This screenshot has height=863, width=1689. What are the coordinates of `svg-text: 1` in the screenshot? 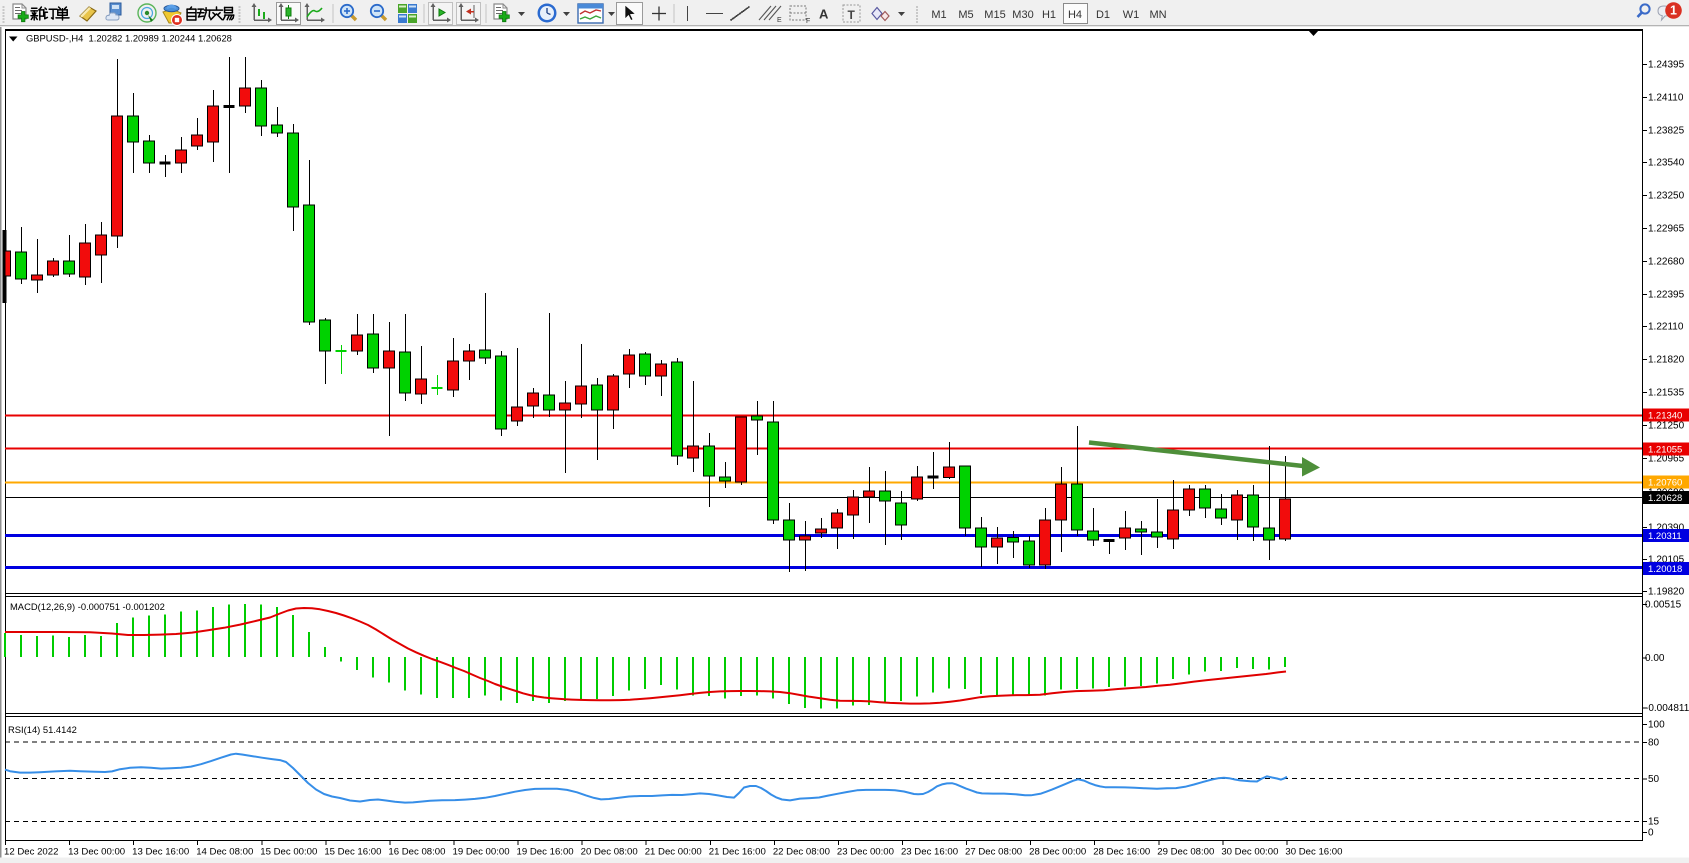 It's located at (1673, 11).